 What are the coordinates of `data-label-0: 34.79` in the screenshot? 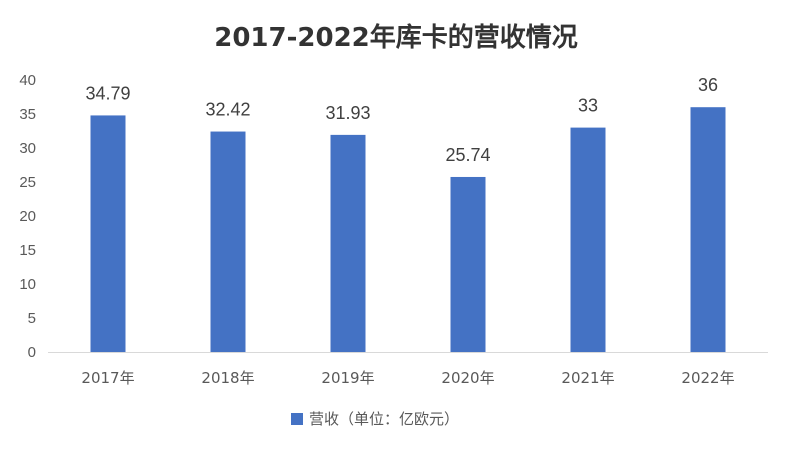 It's located at (107, 93).